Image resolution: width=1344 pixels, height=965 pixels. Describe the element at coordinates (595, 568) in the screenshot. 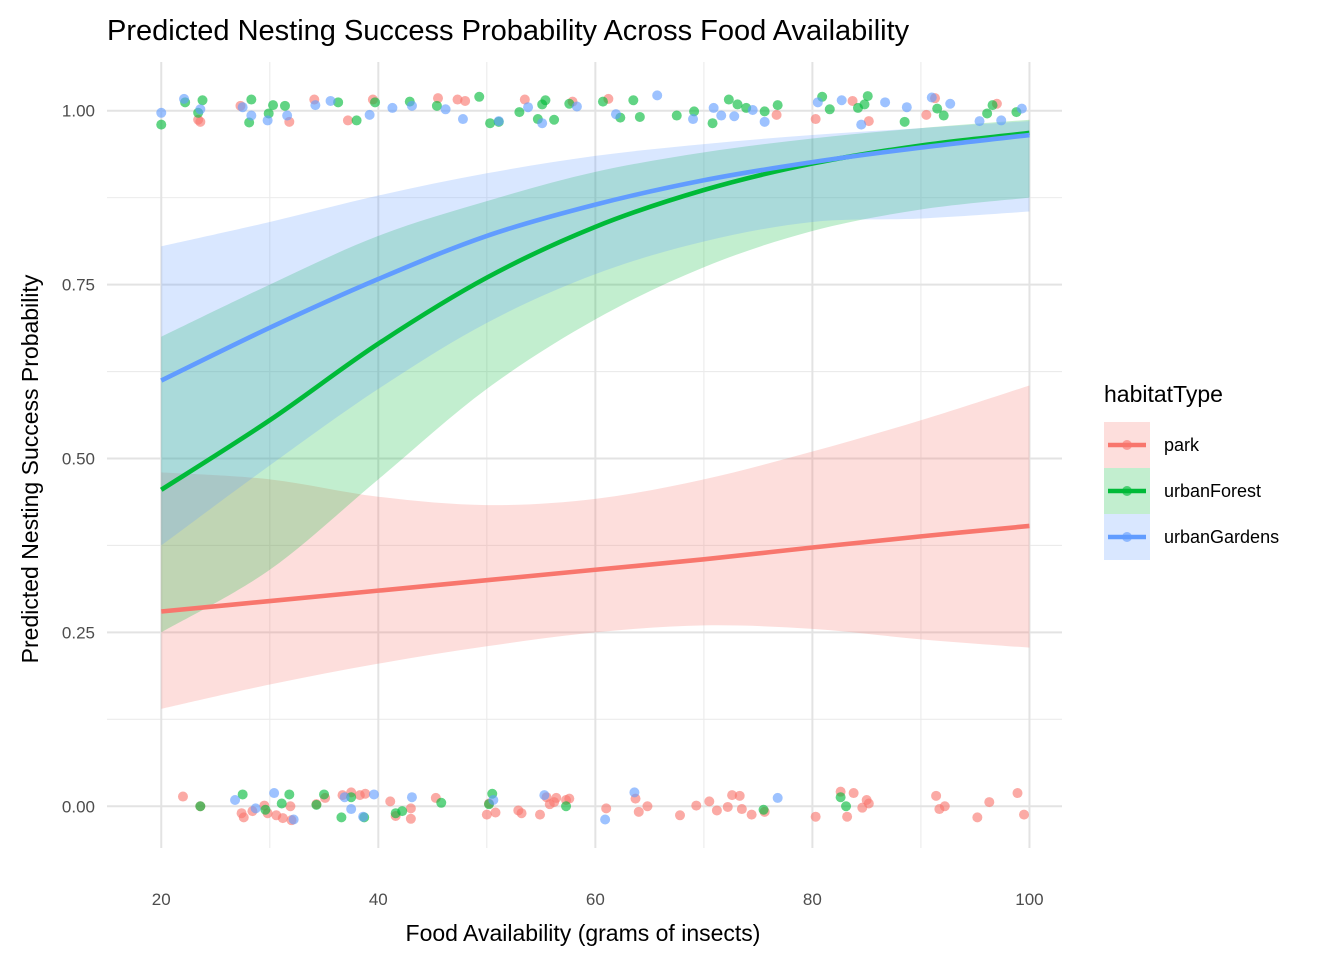

I see `fit-line-park` at that location.